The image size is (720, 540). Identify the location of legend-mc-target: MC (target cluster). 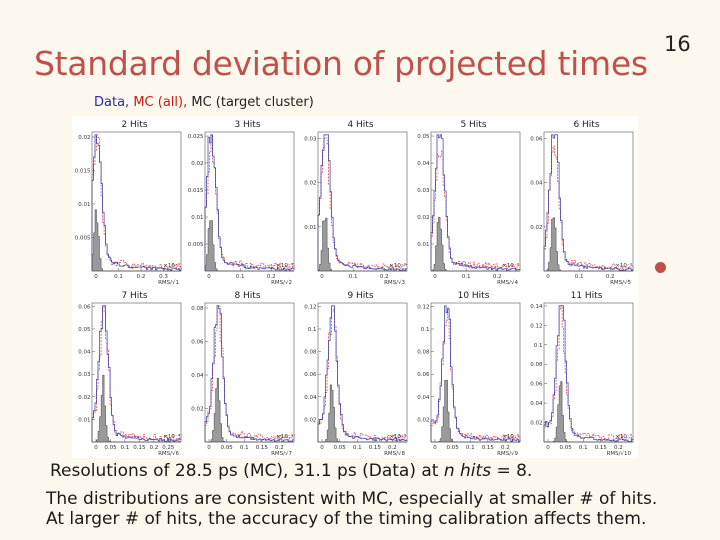
(252, 102).